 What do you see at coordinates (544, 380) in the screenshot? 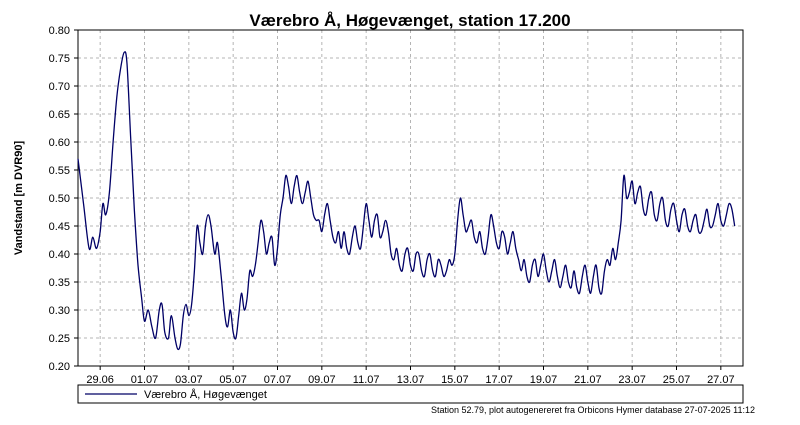
I see `x-tick-label: 19.07` at bounding box center [544, 380].